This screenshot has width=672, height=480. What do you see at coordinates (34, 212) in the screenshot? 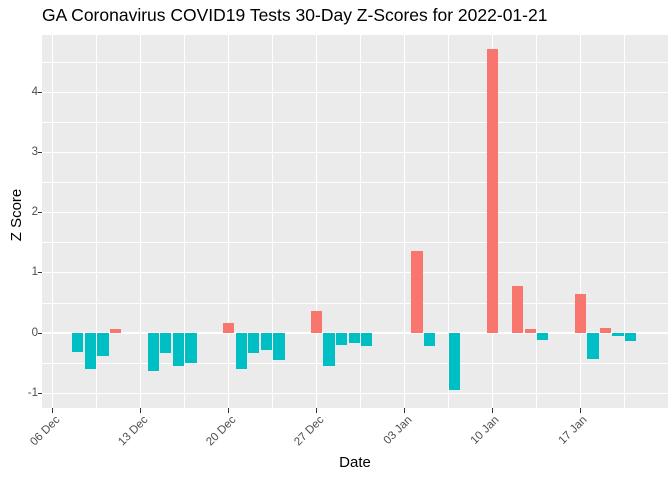
I see `y-tick-label: 2` at bounding box center [34, 212].